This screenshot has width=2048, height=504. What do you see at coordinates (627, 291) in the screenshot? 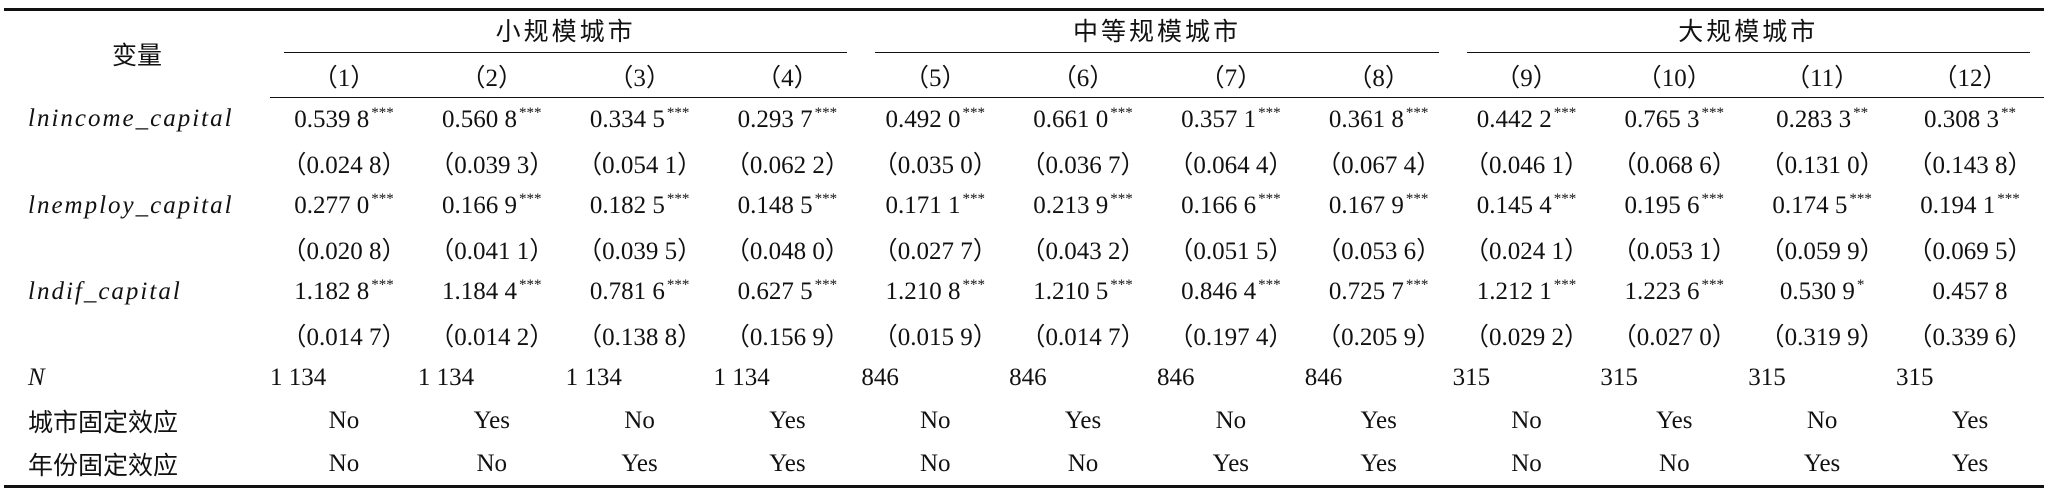
I see `coef-value: 0.781 6` at bounding box center [627, 291].